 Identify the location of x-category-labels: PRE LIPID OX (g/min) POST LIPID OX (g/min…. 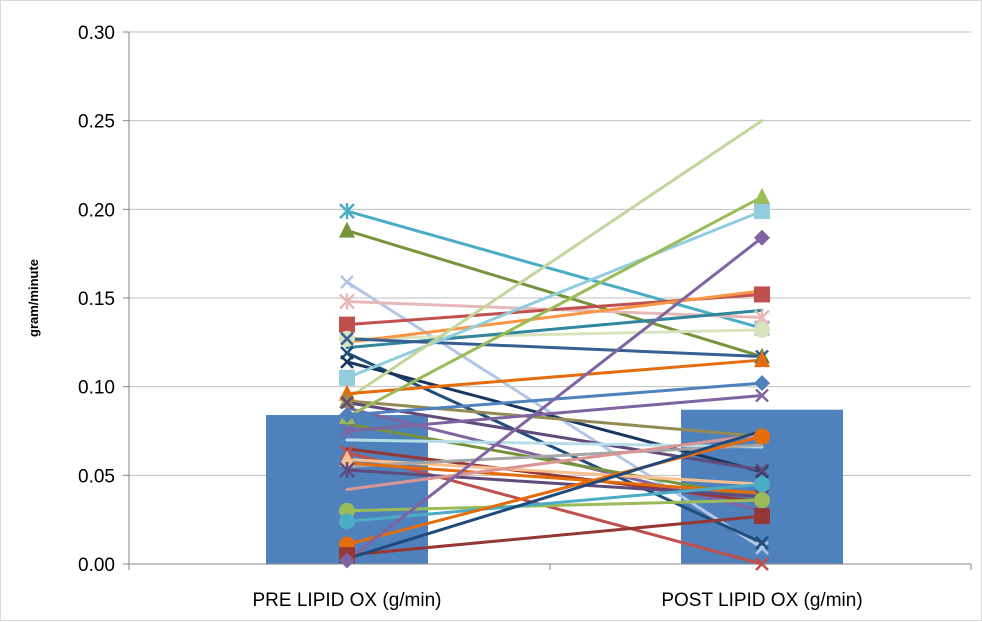
(558, 600).